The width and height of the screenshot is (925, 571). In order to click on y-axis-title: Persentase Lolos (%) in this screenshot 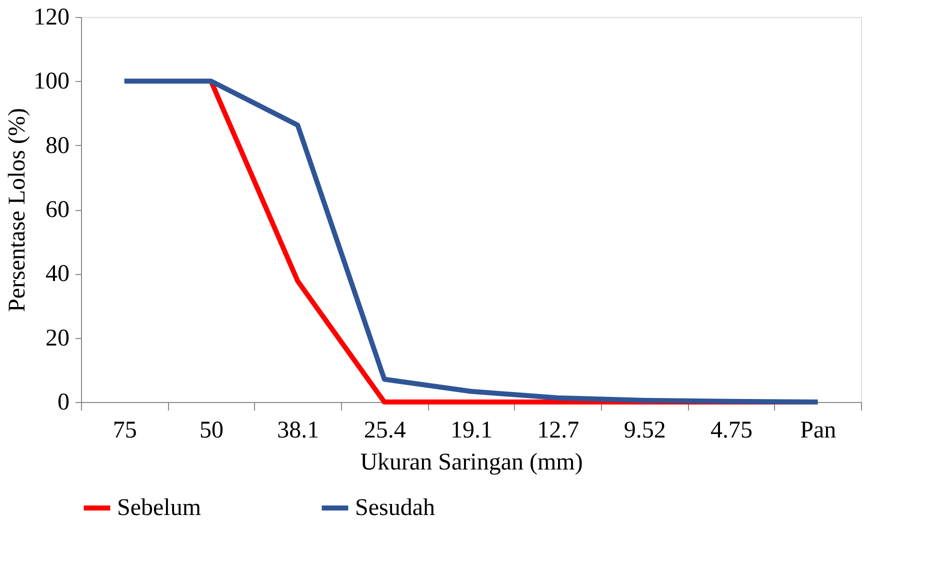, I will do `click(17, 210)`.